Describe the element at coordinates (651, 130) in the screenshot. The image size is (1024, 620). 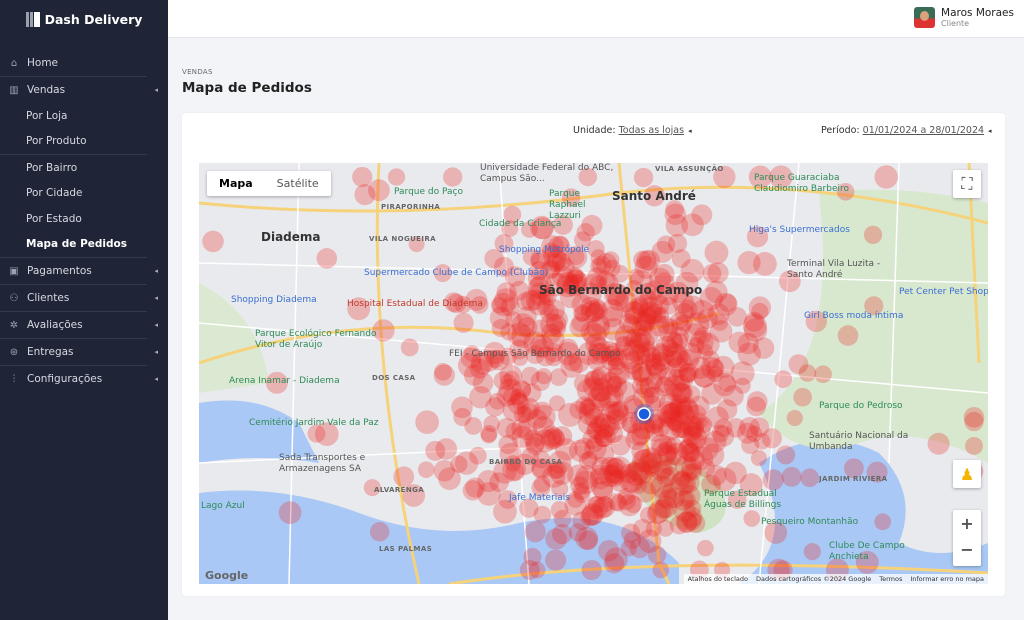
I see `unidade-select: Todas as lojas` at that location.